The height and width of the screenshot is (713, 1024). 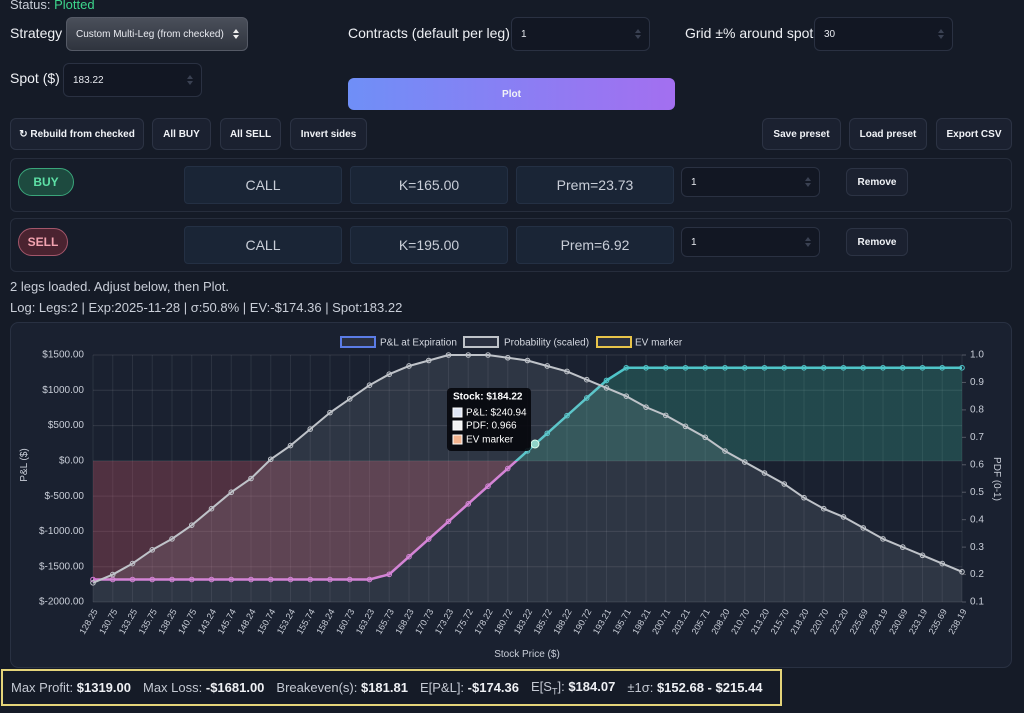 What do you see at coordinates (24, 465) in the screenshot?
I see `y-axis-title: P&L ($)` at bounding box center [24, 465].